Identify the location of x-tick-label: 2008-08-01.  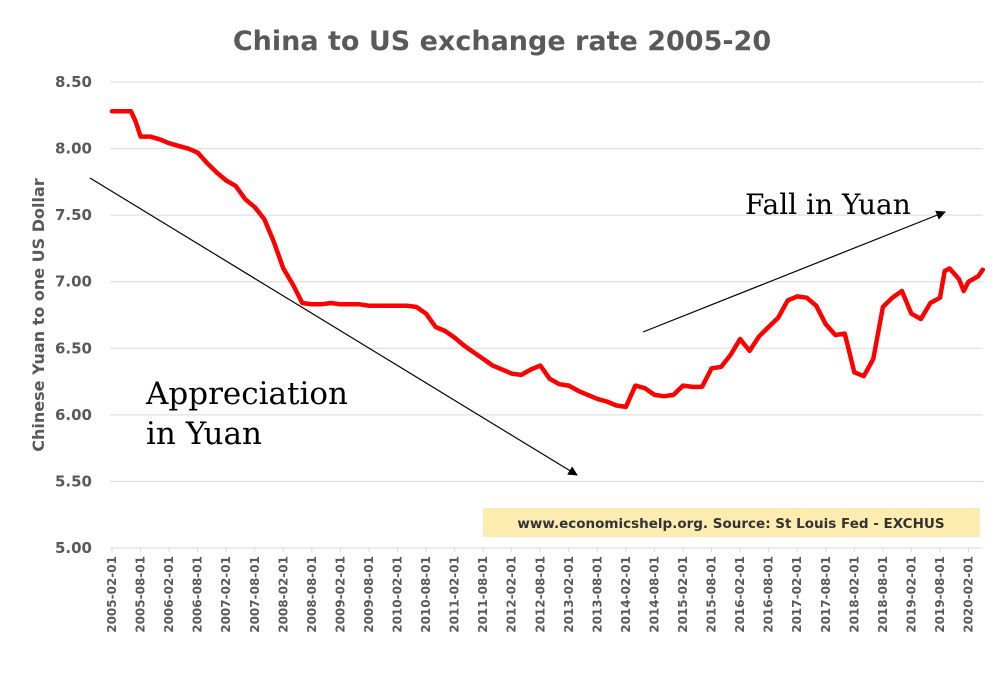
(312, 594).